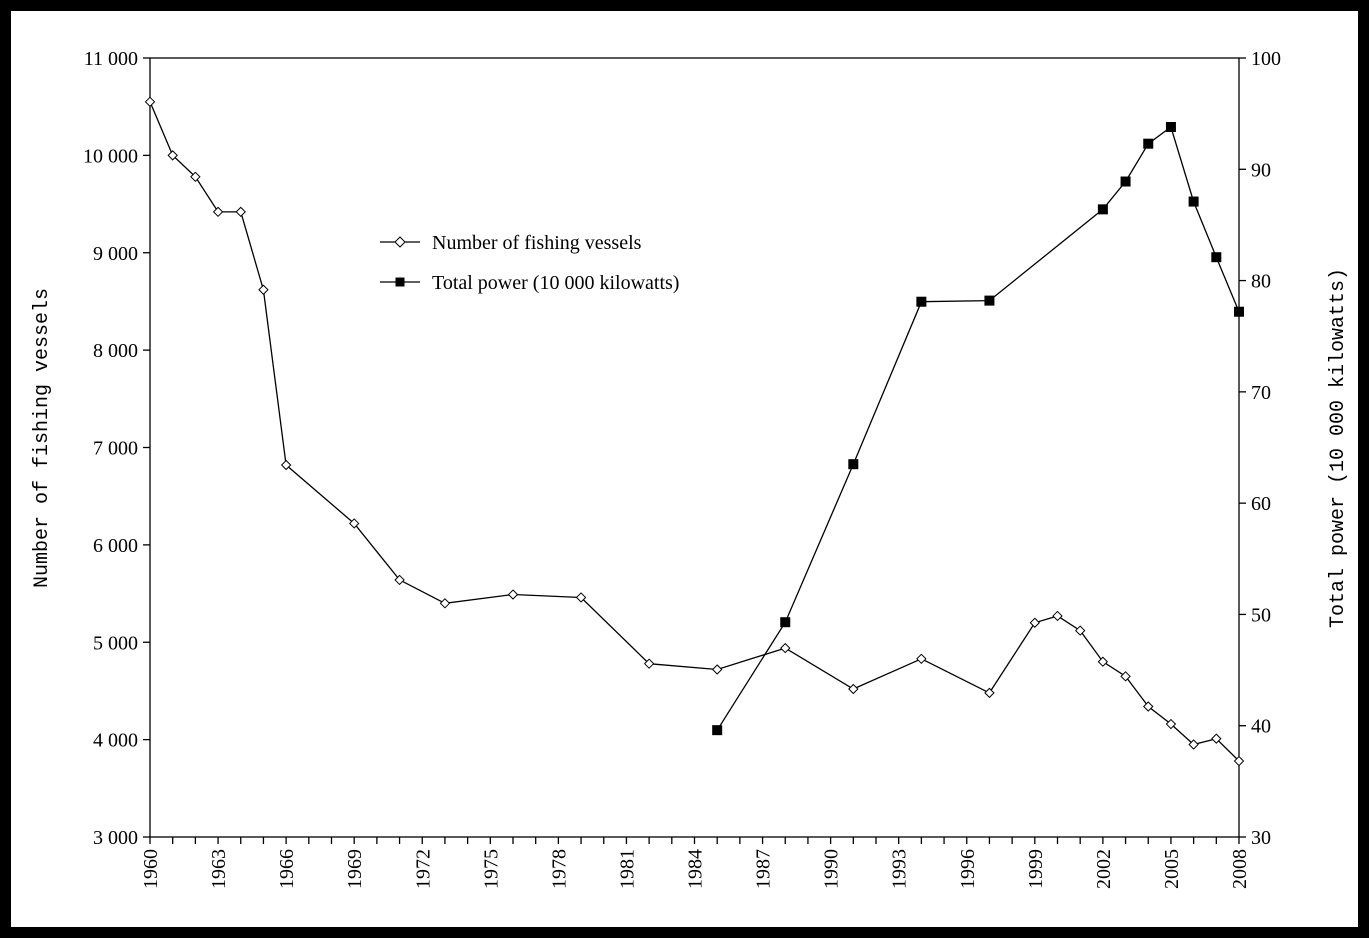 The width and height of the screenshot is (1369, 938). Describe the element at coordinates (115, 351) in the screenshot. I see `y-tick-label: 8 000` at that location.